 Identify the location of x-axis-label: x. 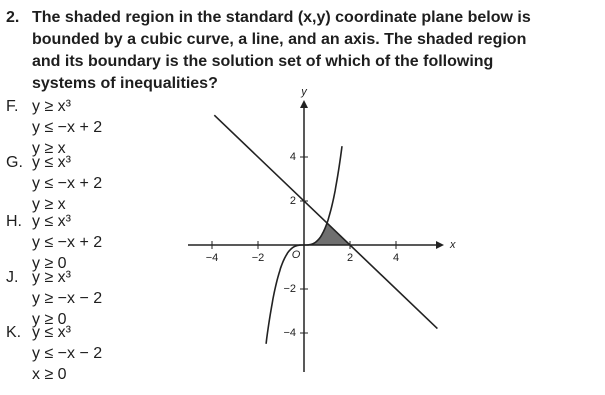
(452, 245).